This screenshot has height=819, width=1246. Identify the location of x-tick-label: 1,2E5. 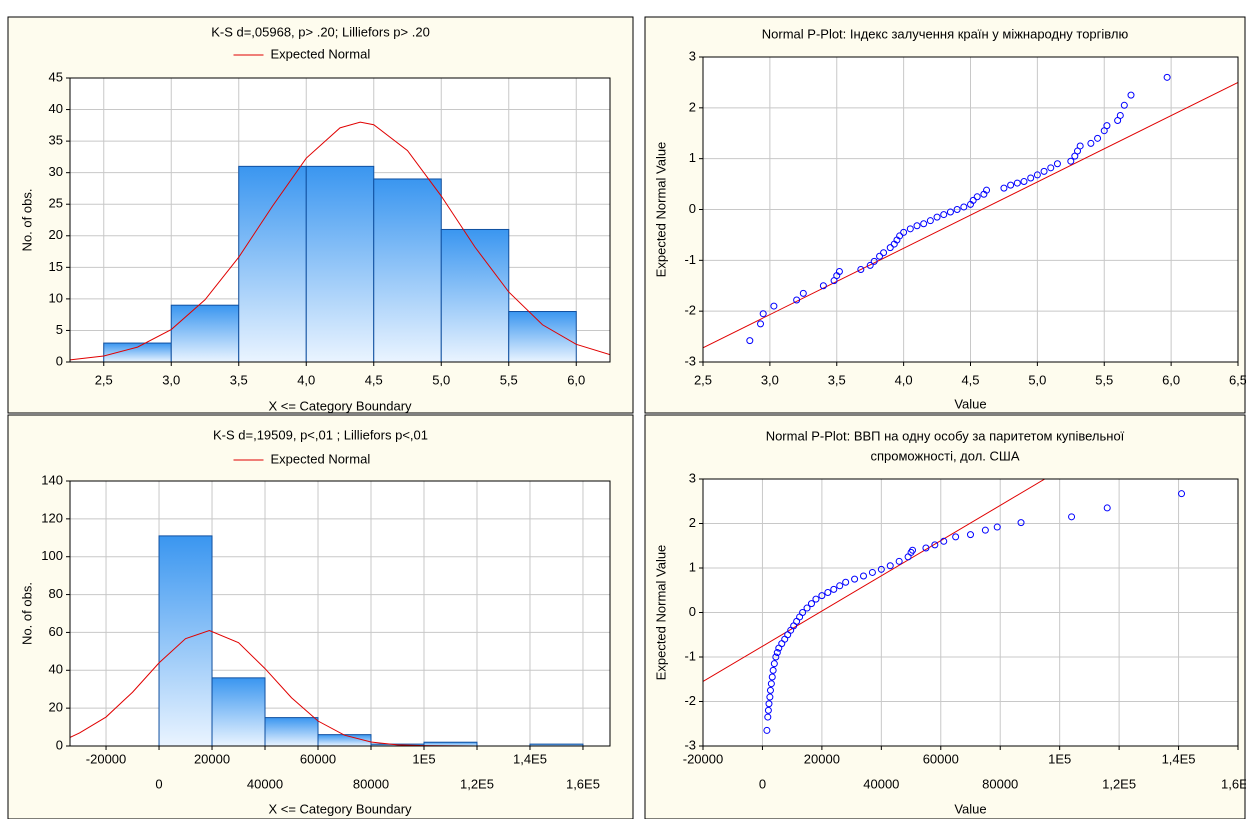
(477, 783).